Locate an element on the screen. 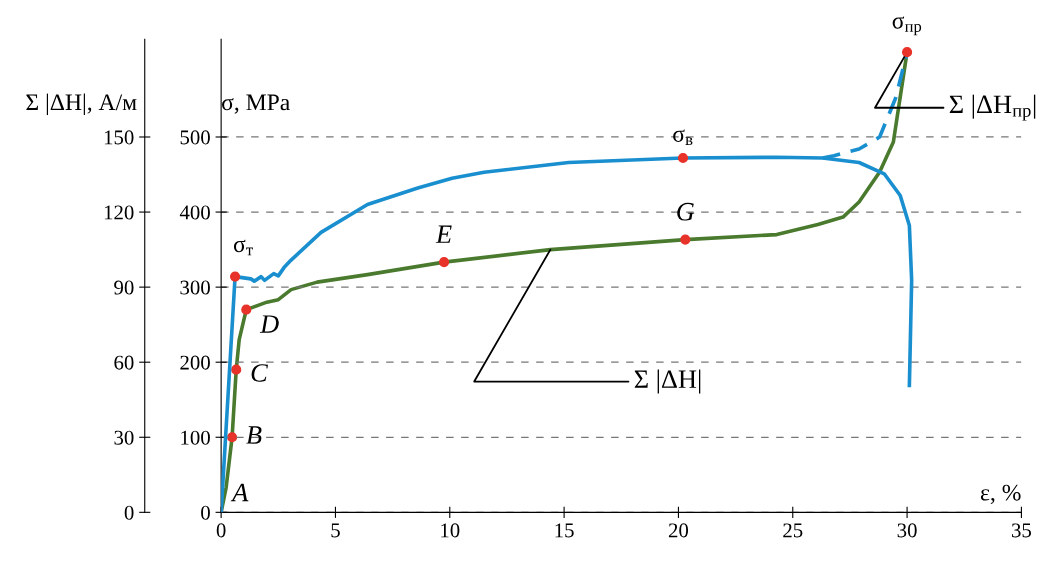  y2-tick-label: 0 is located at coordinates (129, 512).